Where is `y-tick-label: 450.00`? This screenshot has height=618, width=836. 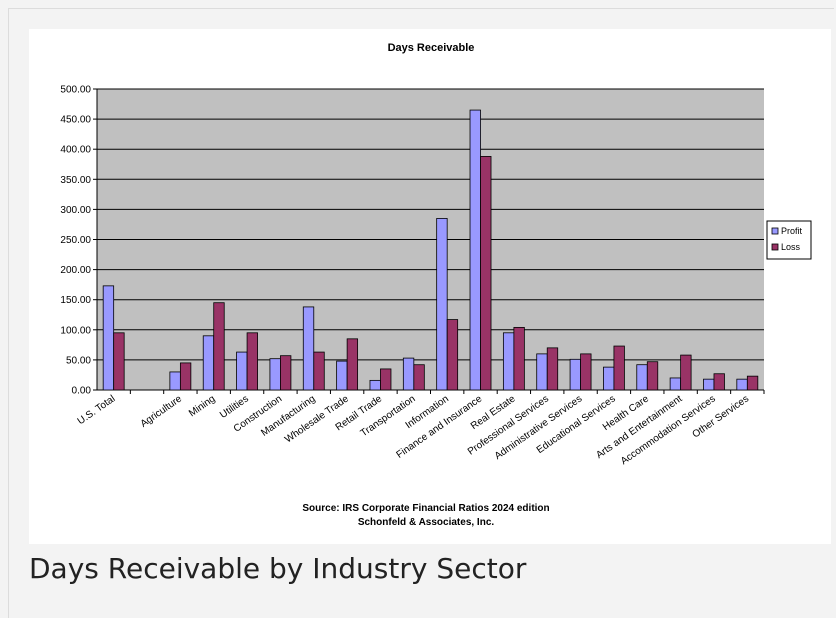
y-tick-label: 450.00 is located at coordinates (75, 120).